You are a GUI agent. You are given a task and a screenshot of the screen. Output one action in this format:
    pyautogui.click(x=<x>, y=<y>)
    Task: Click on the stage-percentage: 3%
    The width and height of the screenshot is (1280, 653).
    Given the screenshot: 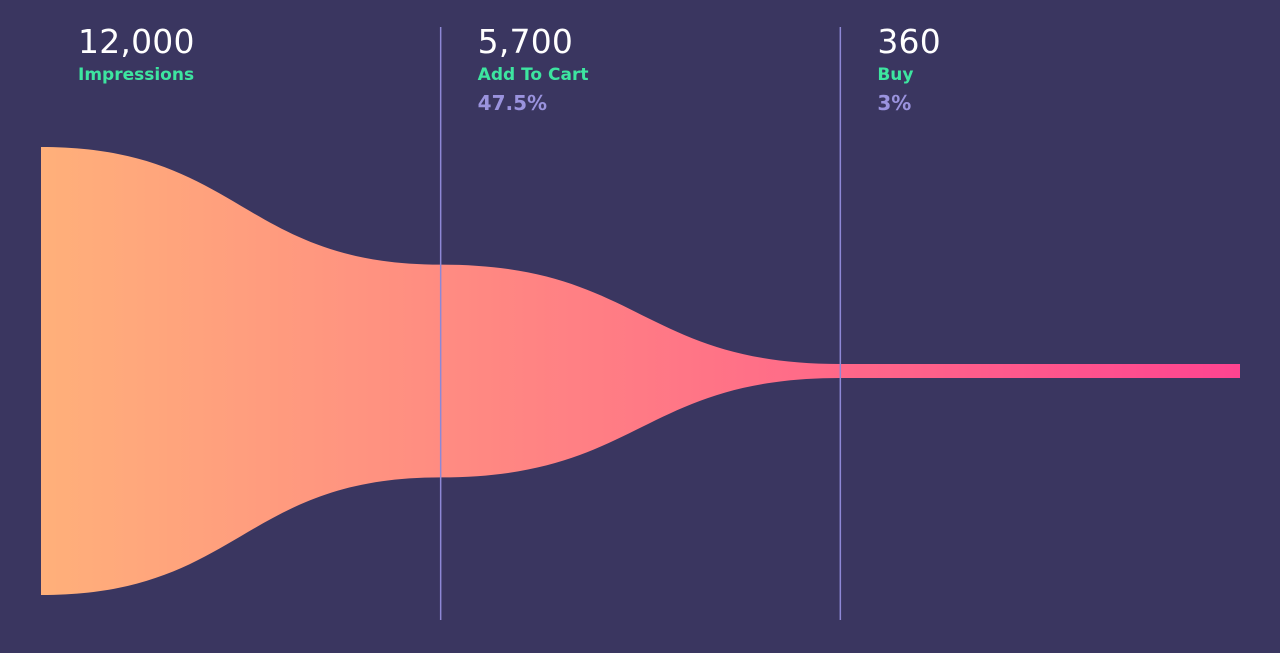 What is the action you would take?
    pyautogui.click(x=894, y=103)
    